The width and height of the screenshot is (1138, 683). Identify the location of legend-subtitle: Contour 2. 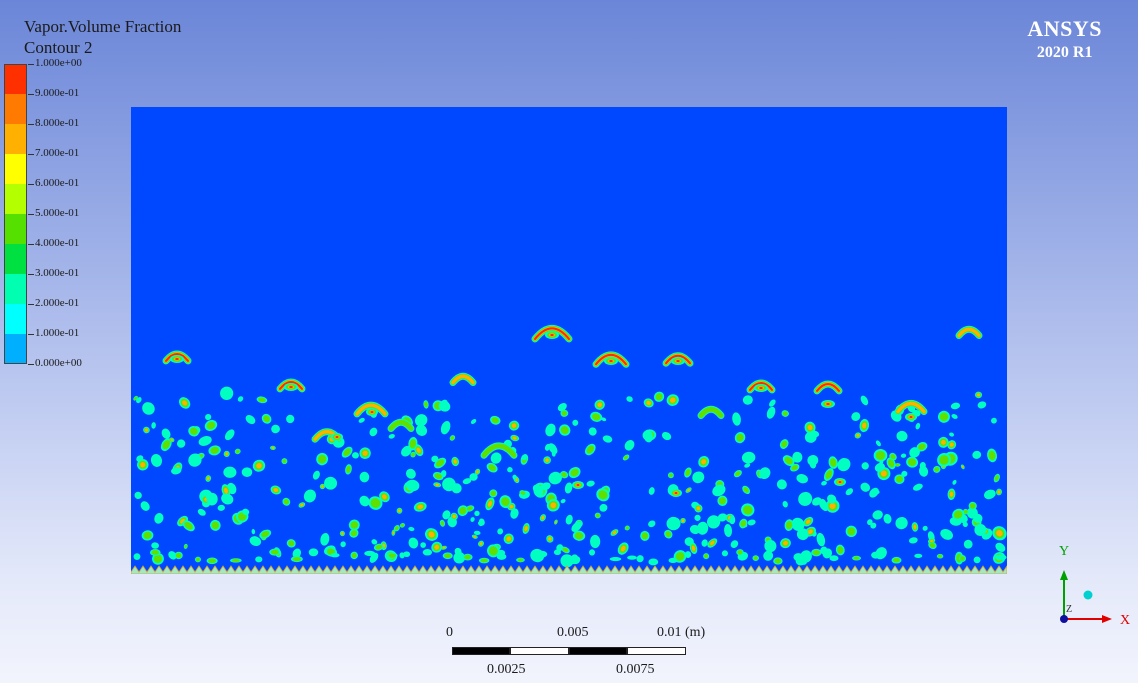
(58, 47).